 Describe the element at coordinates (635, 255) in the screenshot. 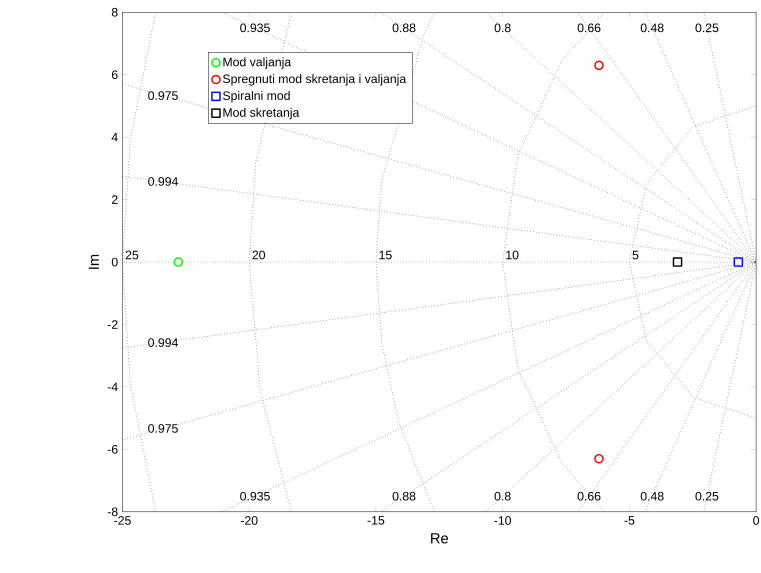

I see `annotation: 5` at that location.